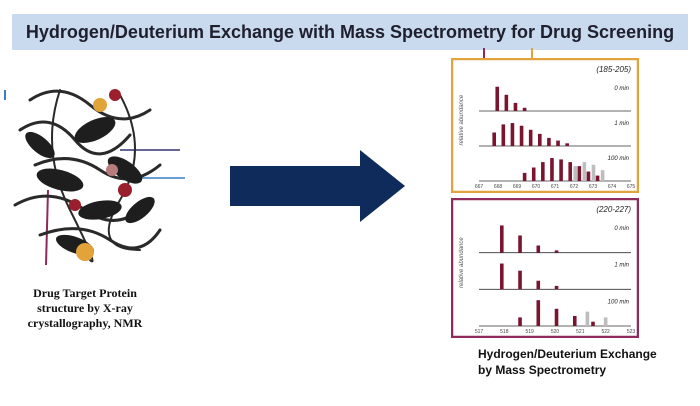  I want to click on ms-caption-line-1: Hydrogen/Deuterium Exchange, so click(567, 354).